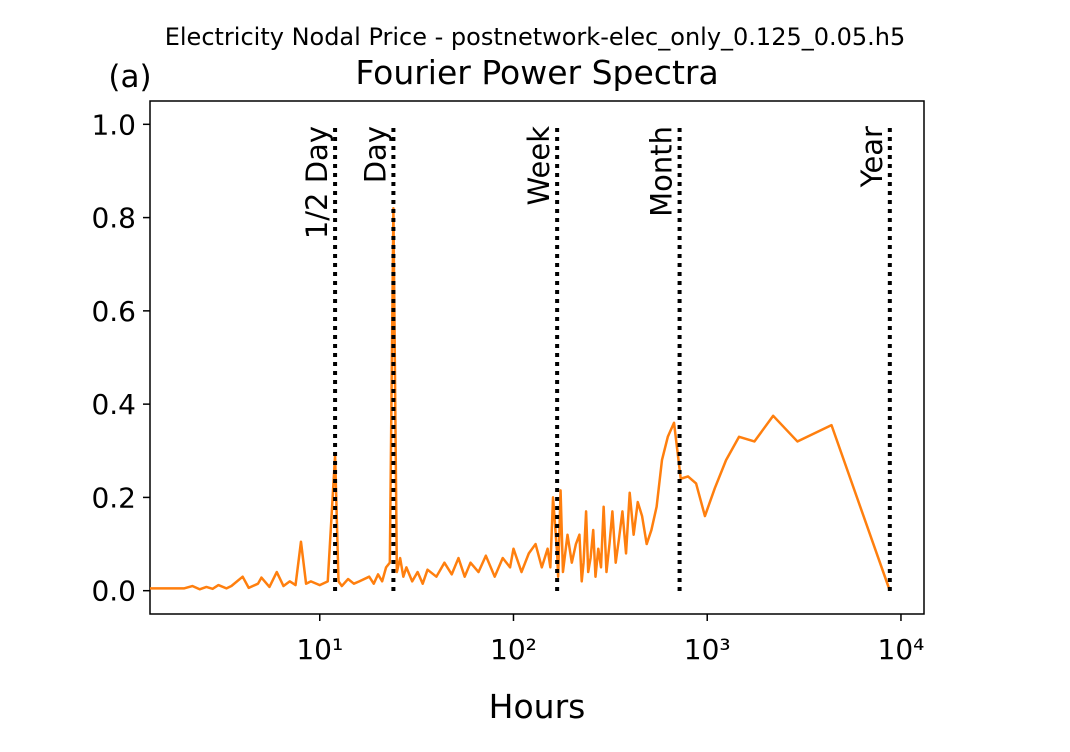 This screenshot has height=752, width=1070. Describe the element at coordinates (129, 77) in the screenshot. I see `panel-label: (a)` at that location.